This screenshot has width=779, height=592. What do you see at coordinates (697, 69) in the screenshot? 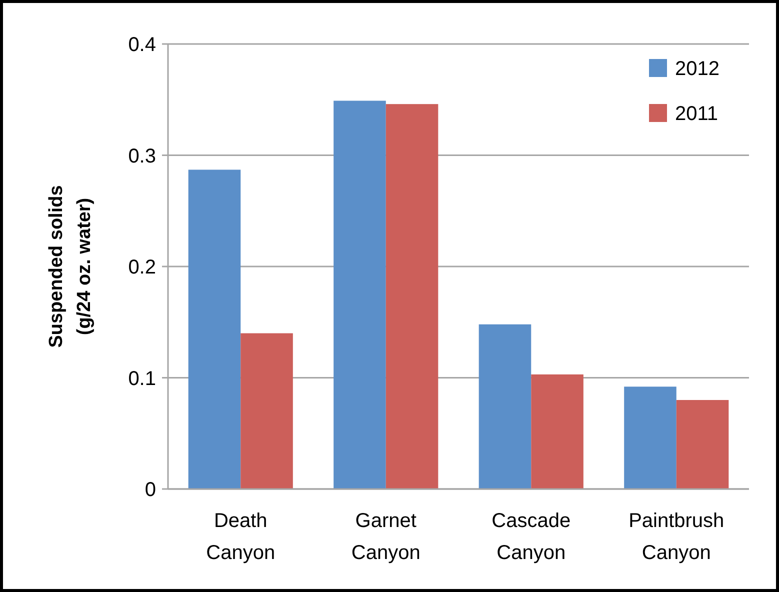
I see `legend-label: 2012` at bounding box center [697, 69].